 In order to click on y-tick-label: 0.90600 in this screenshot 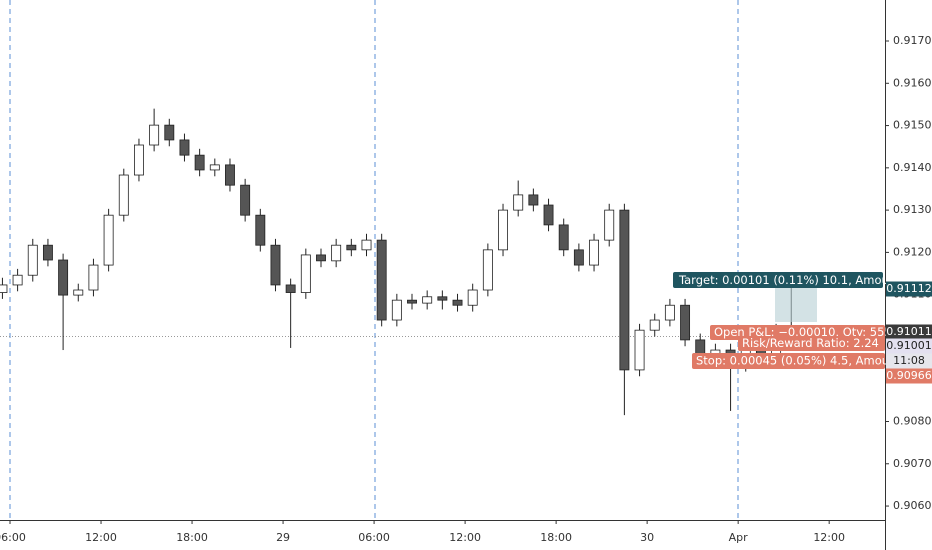, I will do `click(912, 505)`.